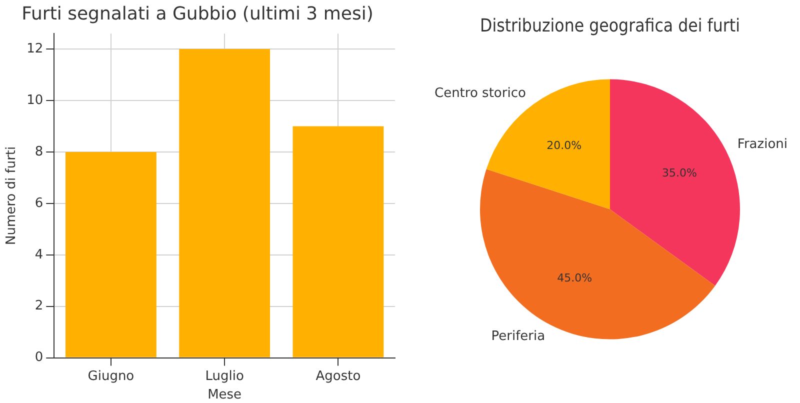 This screenshot has width=800, height=403. I want to click on data-label: 20.0%, so click(564, 145).